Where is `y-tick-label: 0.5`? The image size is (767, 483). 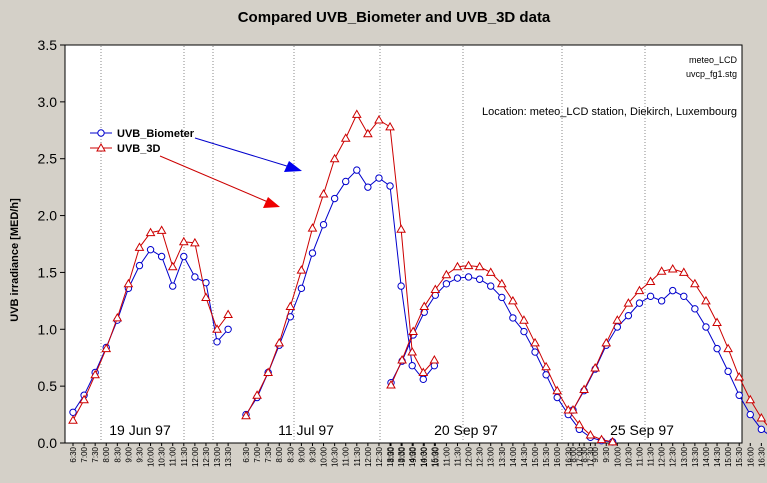
y-tick-label: 0.5 is located at coordinates (48, 386).